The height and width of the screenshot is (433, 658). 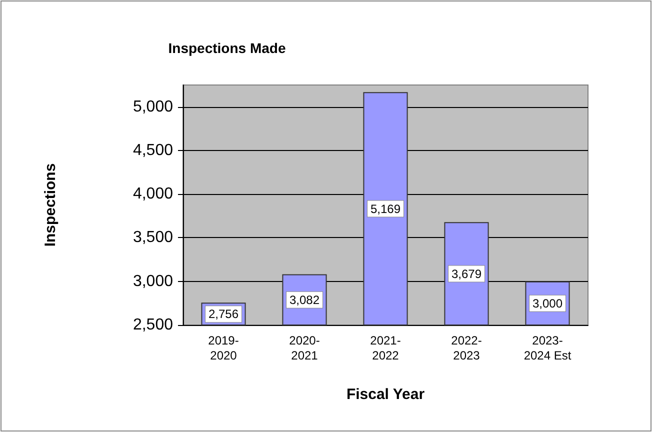 I want to click on x-tick-label: 2020-2021, so click(x=304, y=348).